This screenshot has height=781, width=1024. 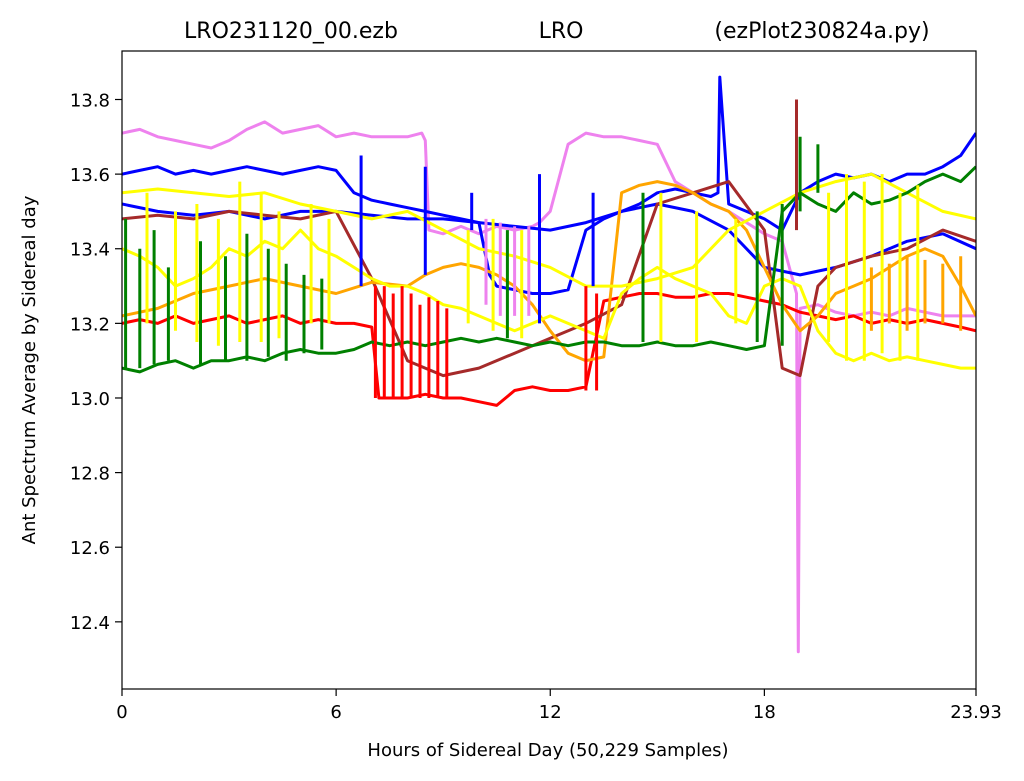 What do you see at coordinates (121, 712) in the screenshot?
I see `x-tick-label: 0` at bounding box center [121, 712].